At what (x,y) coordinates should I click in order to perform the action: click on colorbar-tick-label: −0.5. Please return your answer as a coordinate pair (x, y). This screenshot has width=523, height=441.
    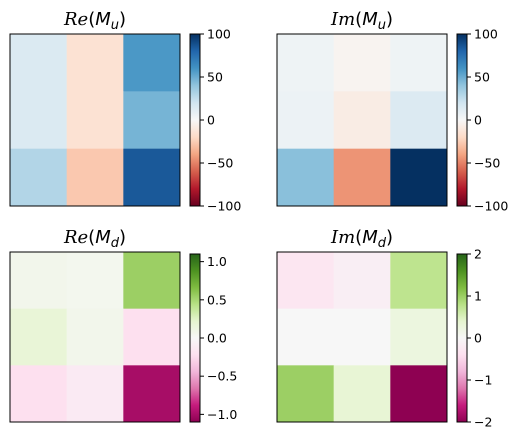
    Looking at the image, I should click on (222, 376).